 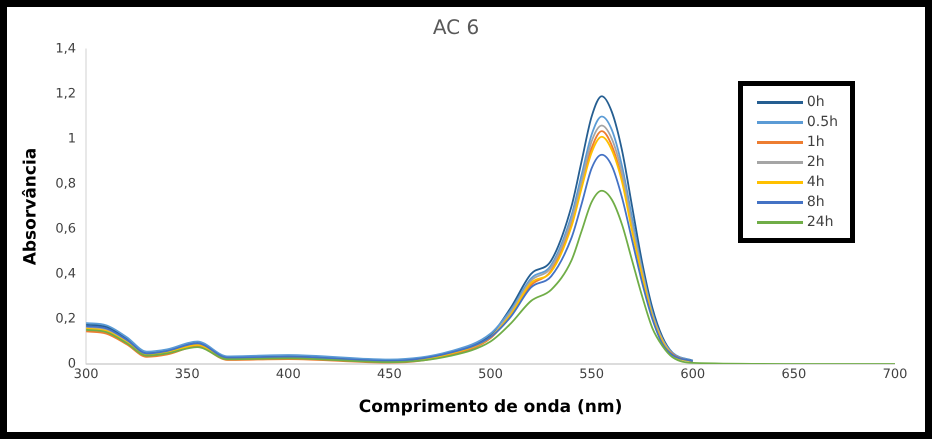 I want to click on x-tick-label: 350, so click(x=187, y=374).